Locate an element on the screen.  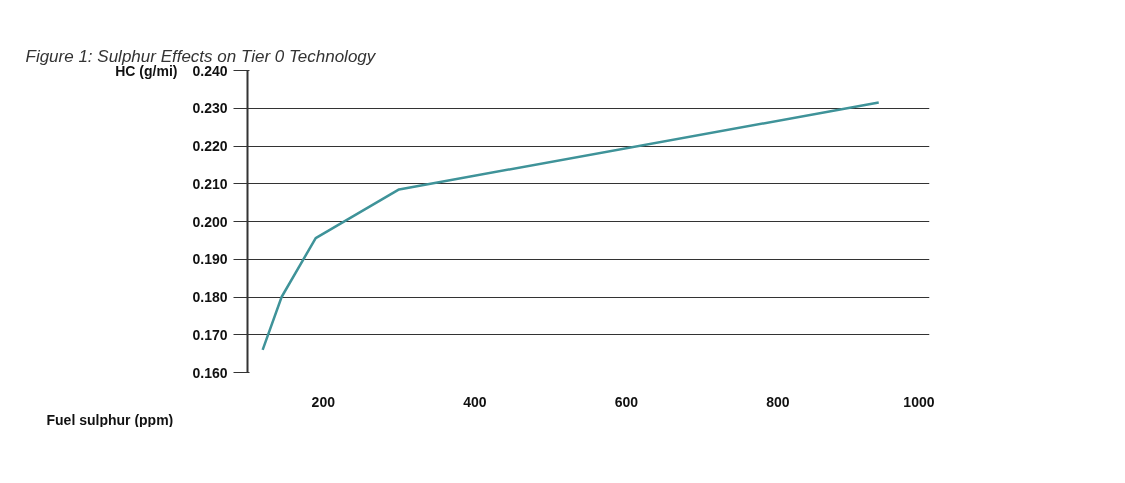
y-tick-label: 0.180 is located at coordinates (210, 297).